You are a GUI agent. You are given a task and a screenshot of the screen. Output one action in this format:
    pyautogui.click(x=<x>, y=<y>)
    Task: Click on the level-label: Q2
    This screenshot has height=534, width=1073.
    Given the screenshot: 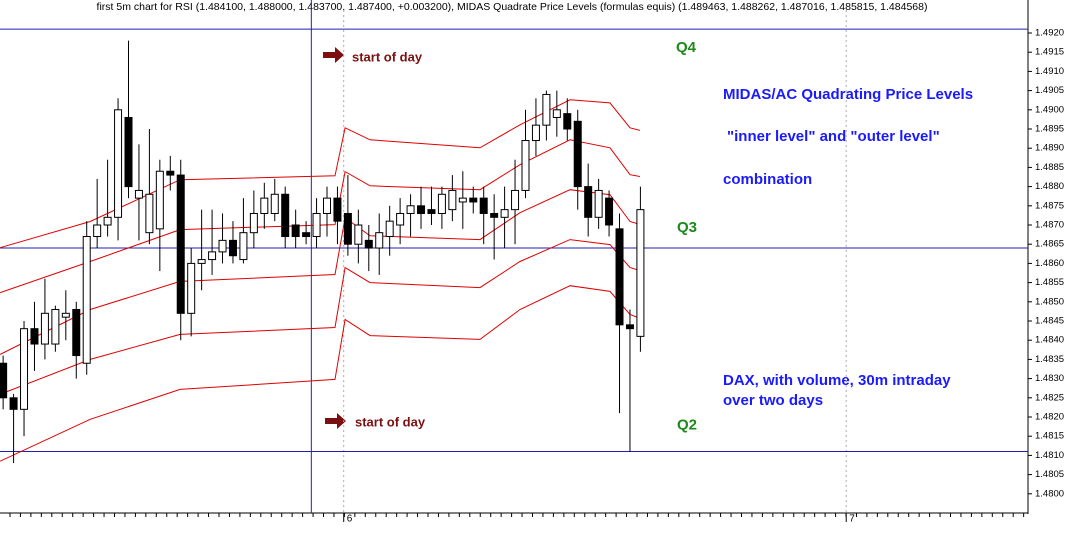 What is the action you would take?
    pyautogui.click(x=687, y=425)
    